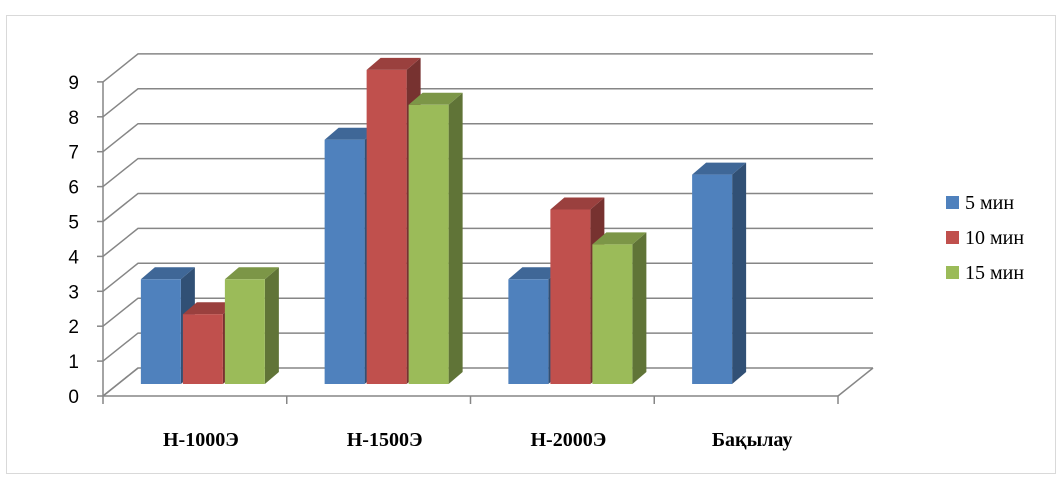 Image resolution: width=1064 pixels, height=477 pixels. Describe the element at coordinates (73, 327) in the screenshot. I see `y-tick-label: 2` at that location.